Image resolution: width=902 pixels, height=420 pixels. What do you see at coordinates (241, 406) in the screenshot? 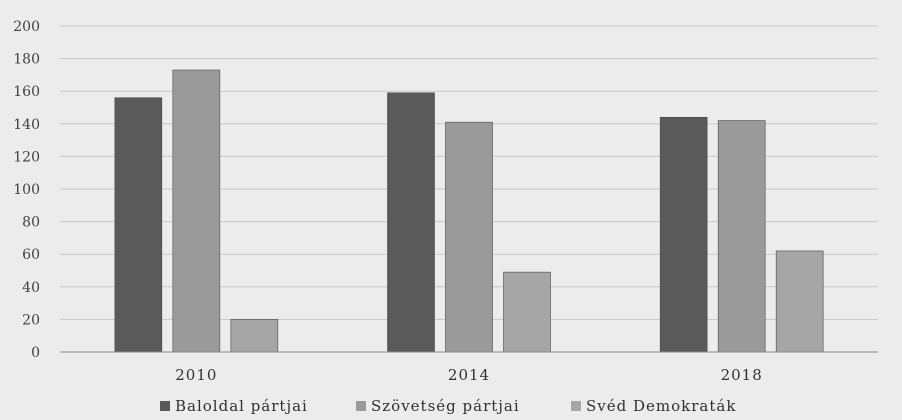
I see `legend-label: Baloldal pártjai` at bounding box center [241, 406].